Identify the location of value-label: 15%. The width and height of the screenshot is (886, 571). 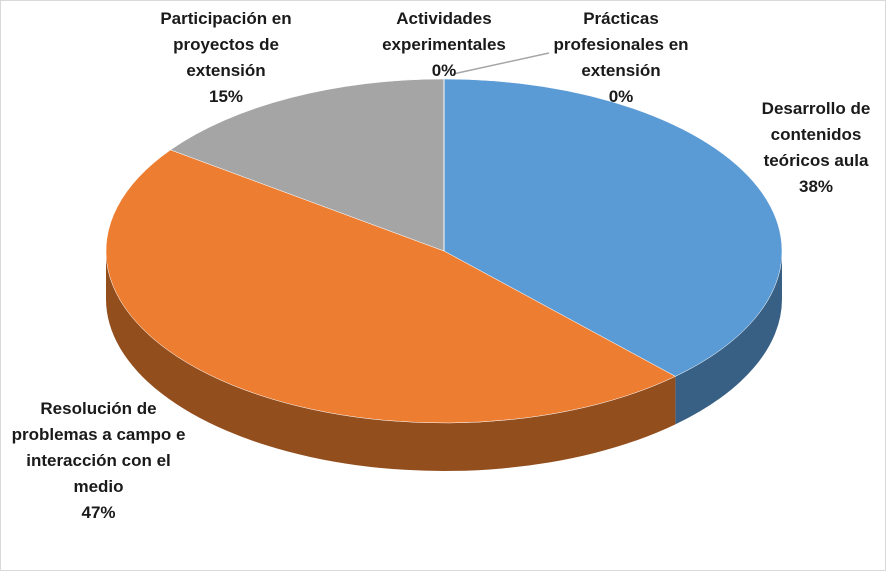
(226, 96).